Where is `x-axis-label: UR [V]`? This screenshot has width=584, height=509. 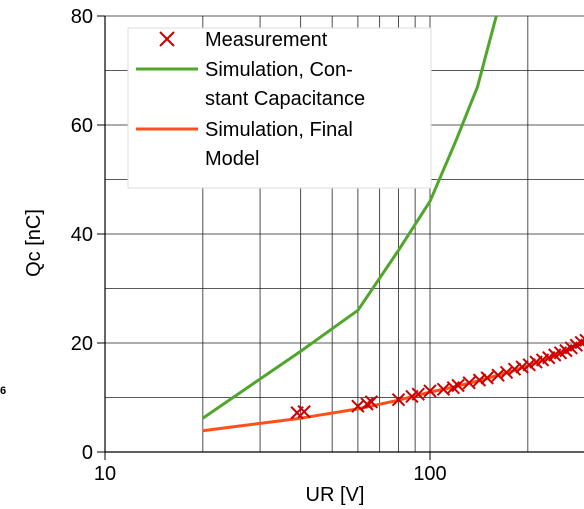
x-axis-label: UR [V] is located at coordinates (335, 495).